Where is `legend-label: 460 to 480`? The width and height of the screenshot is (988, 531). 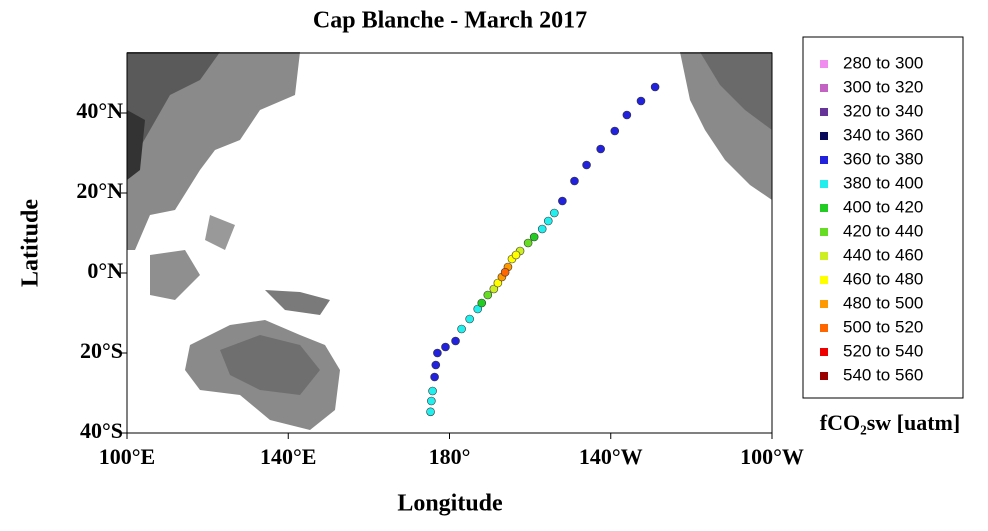
legend-label: 460 to 480 is located at coordinates (883, 278).